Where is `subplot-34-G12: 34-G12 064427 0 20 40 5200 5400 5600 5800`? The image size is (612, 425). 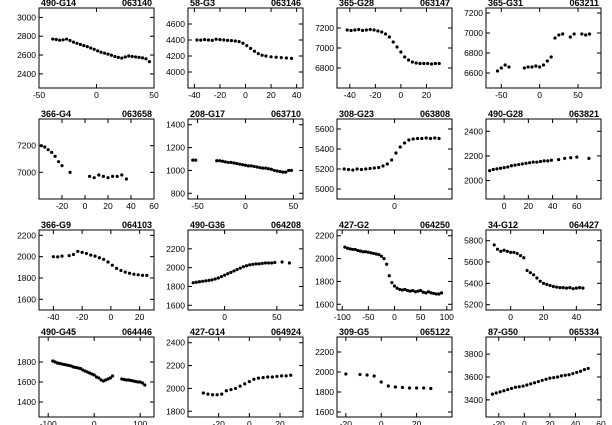 subplot-34-G12: 34-G12 064427 0 20 40 5200 5400 5600 5800 is located at coordinates (533, 271).